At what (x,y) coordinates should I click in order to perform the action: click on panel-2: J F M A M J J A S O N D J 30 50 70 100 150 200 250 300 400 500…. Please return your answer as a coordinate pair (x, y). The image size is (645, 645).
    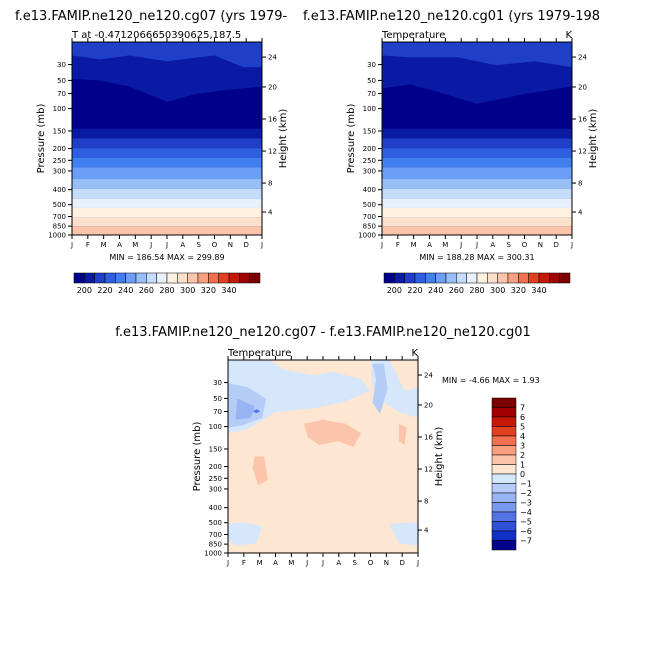
    Looking at the image, I should click on (472, 139).